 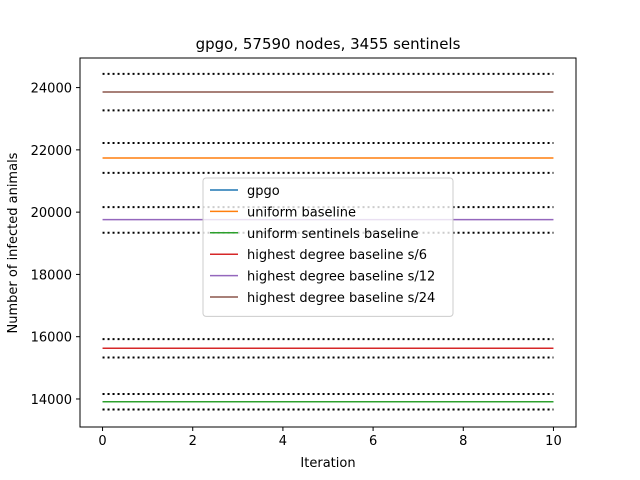 I want to click on x-tick-label: 4, so click(x=283, y=441).